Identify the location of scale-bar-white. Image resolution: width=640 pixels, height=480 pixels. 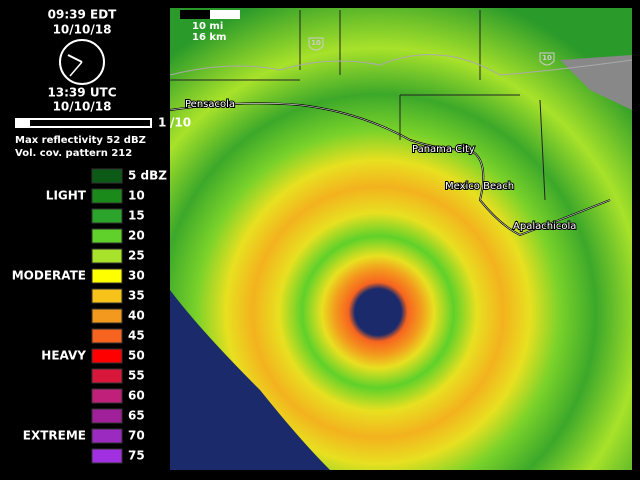
(225, 14).